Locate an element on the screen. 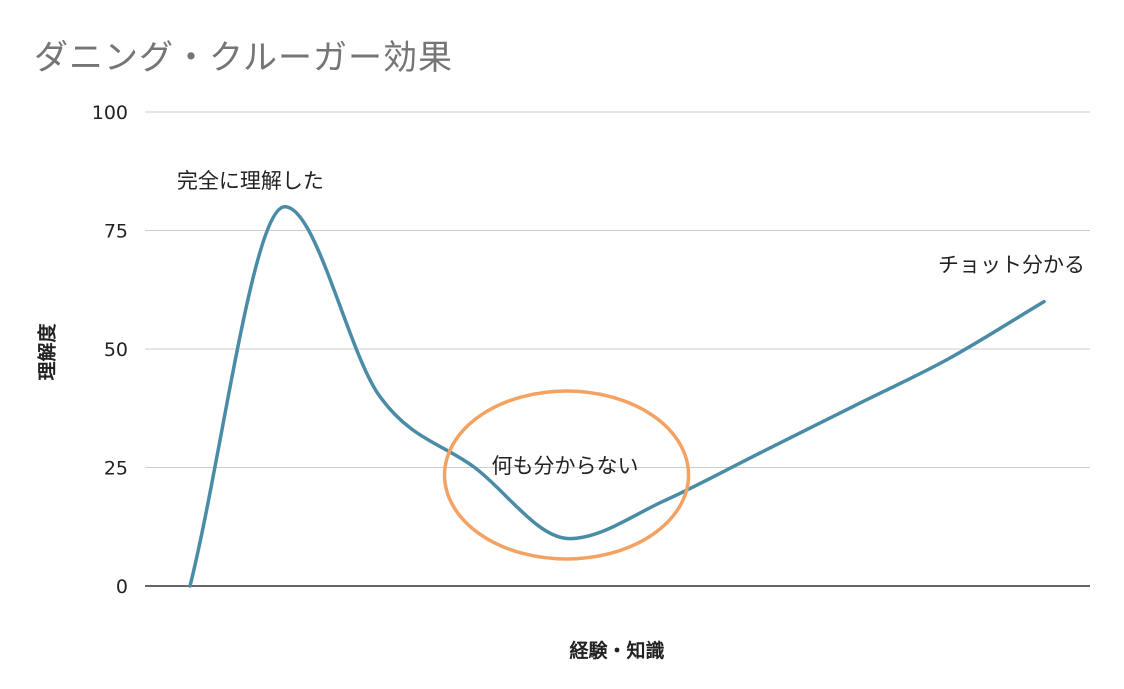  highlight-group is located at coordinates (566, 475).